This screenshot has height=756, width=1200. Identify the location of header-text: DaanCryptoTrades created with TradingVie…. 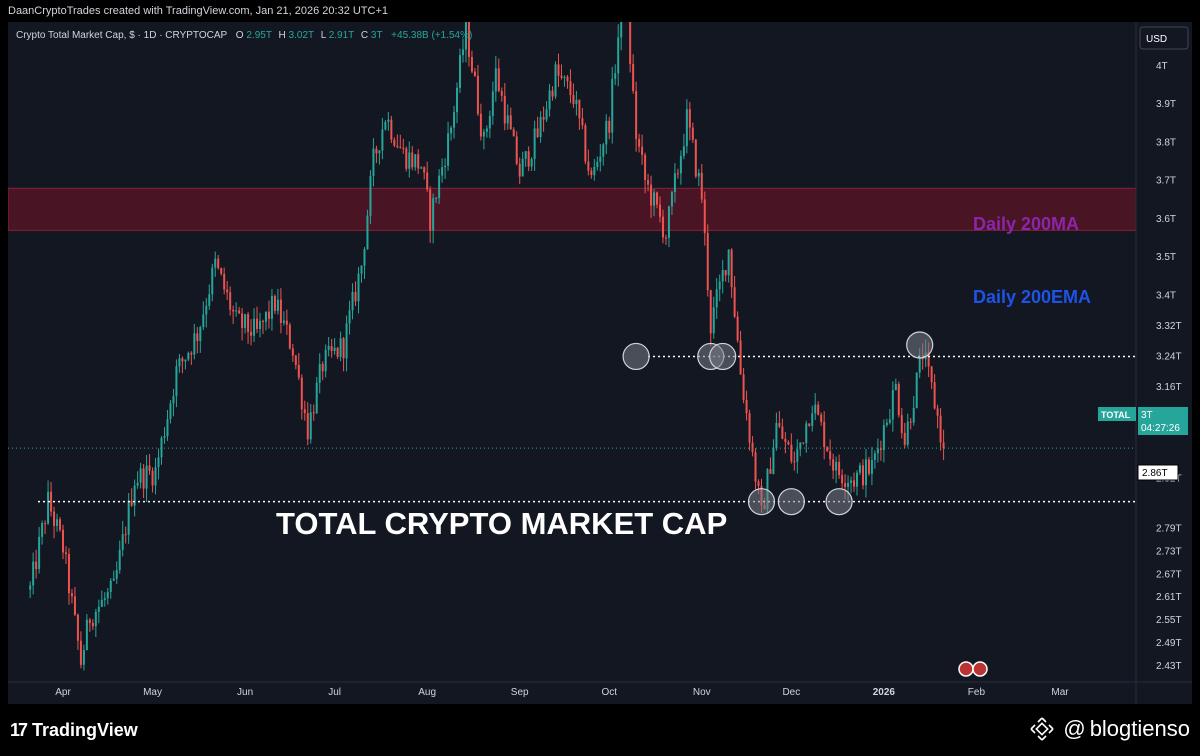
(198, 11).